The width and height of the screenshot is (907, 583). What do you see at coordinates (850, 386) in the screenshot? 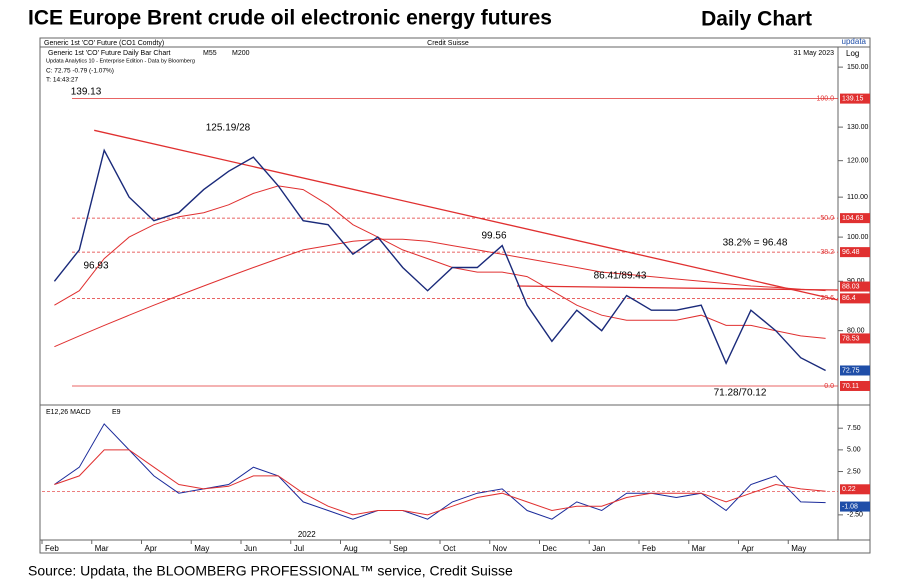
I see `value-tag-label: 70.11` at bounding box center [850, 386].